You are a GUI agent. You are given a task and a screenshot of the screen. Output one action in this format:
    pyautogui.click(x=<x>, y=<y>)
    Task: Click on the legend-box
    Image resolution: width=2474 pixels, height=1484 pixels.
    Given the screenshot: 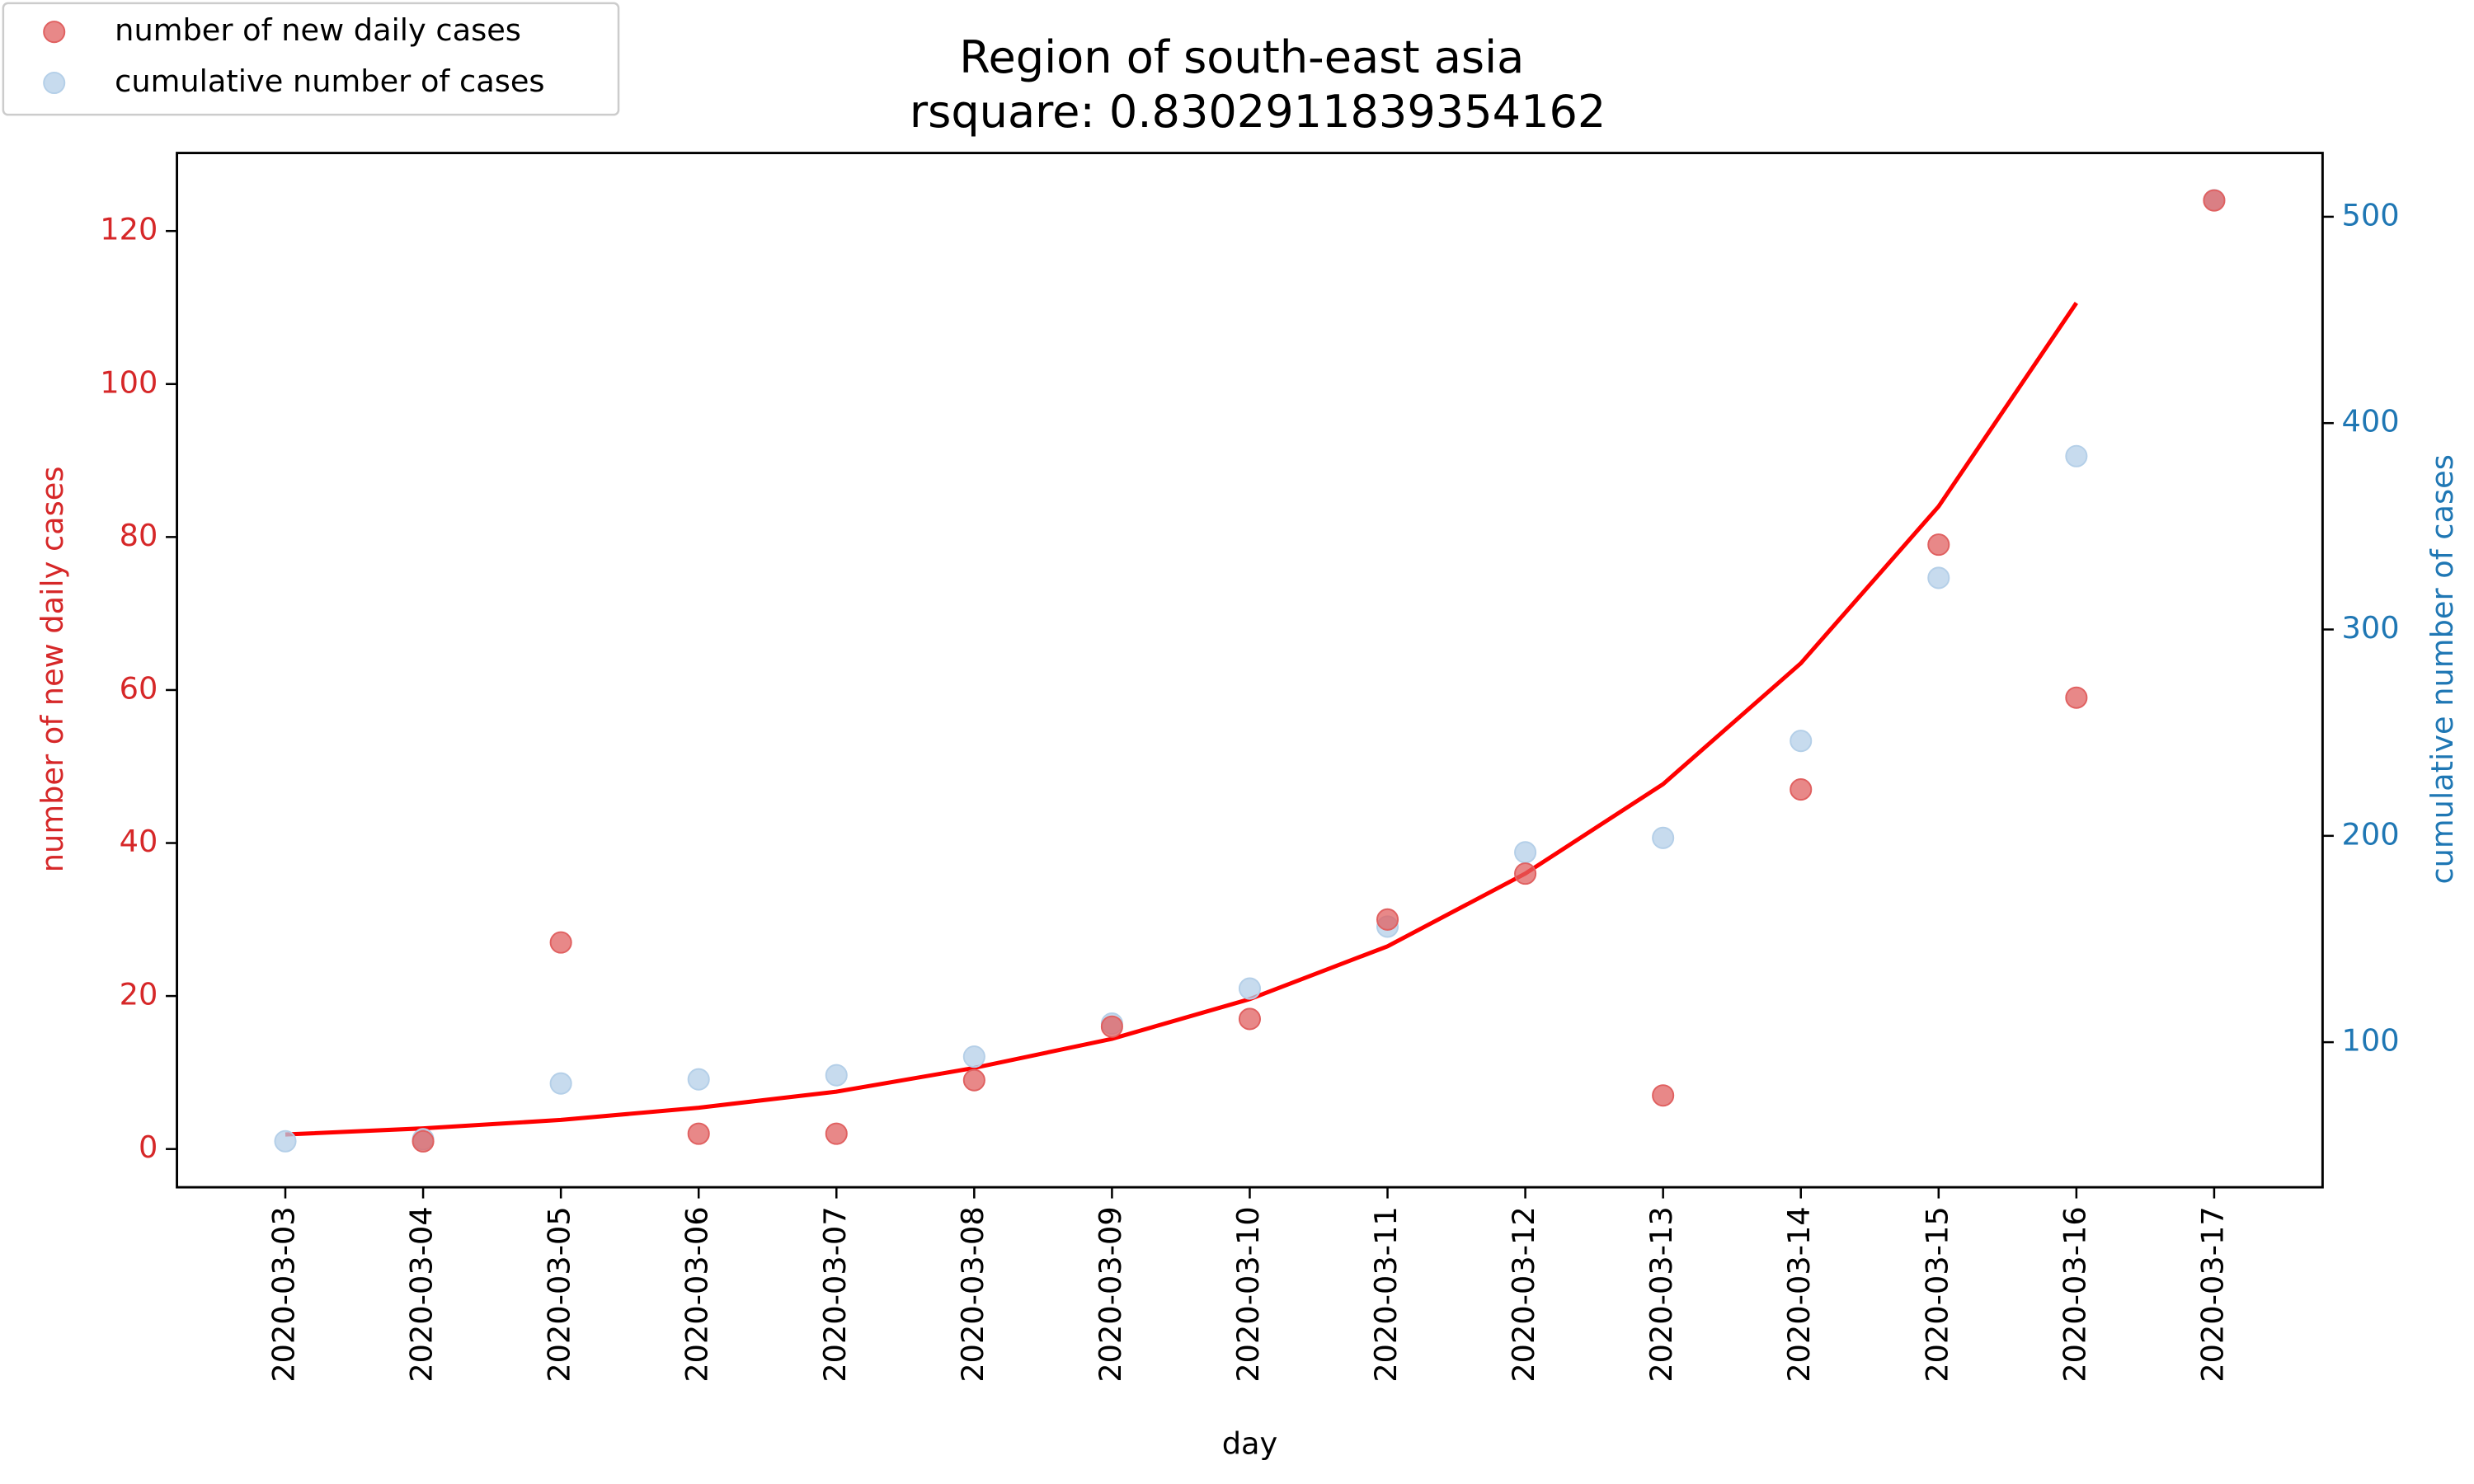 What is the action you would take?
    pyautogui.click(x=311, y=59)
    